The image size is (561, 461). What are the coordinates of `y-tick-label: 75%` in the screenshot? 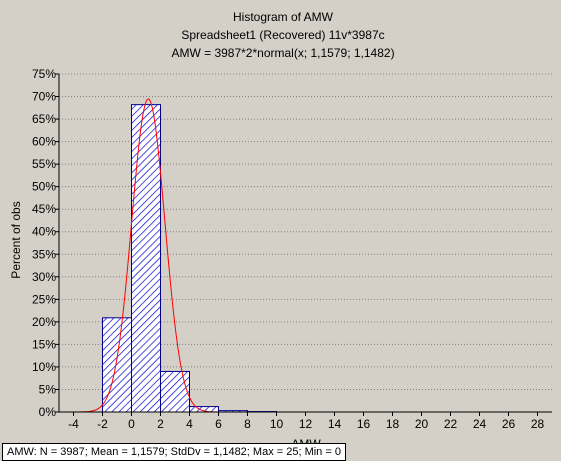 It's located at (44, 74).